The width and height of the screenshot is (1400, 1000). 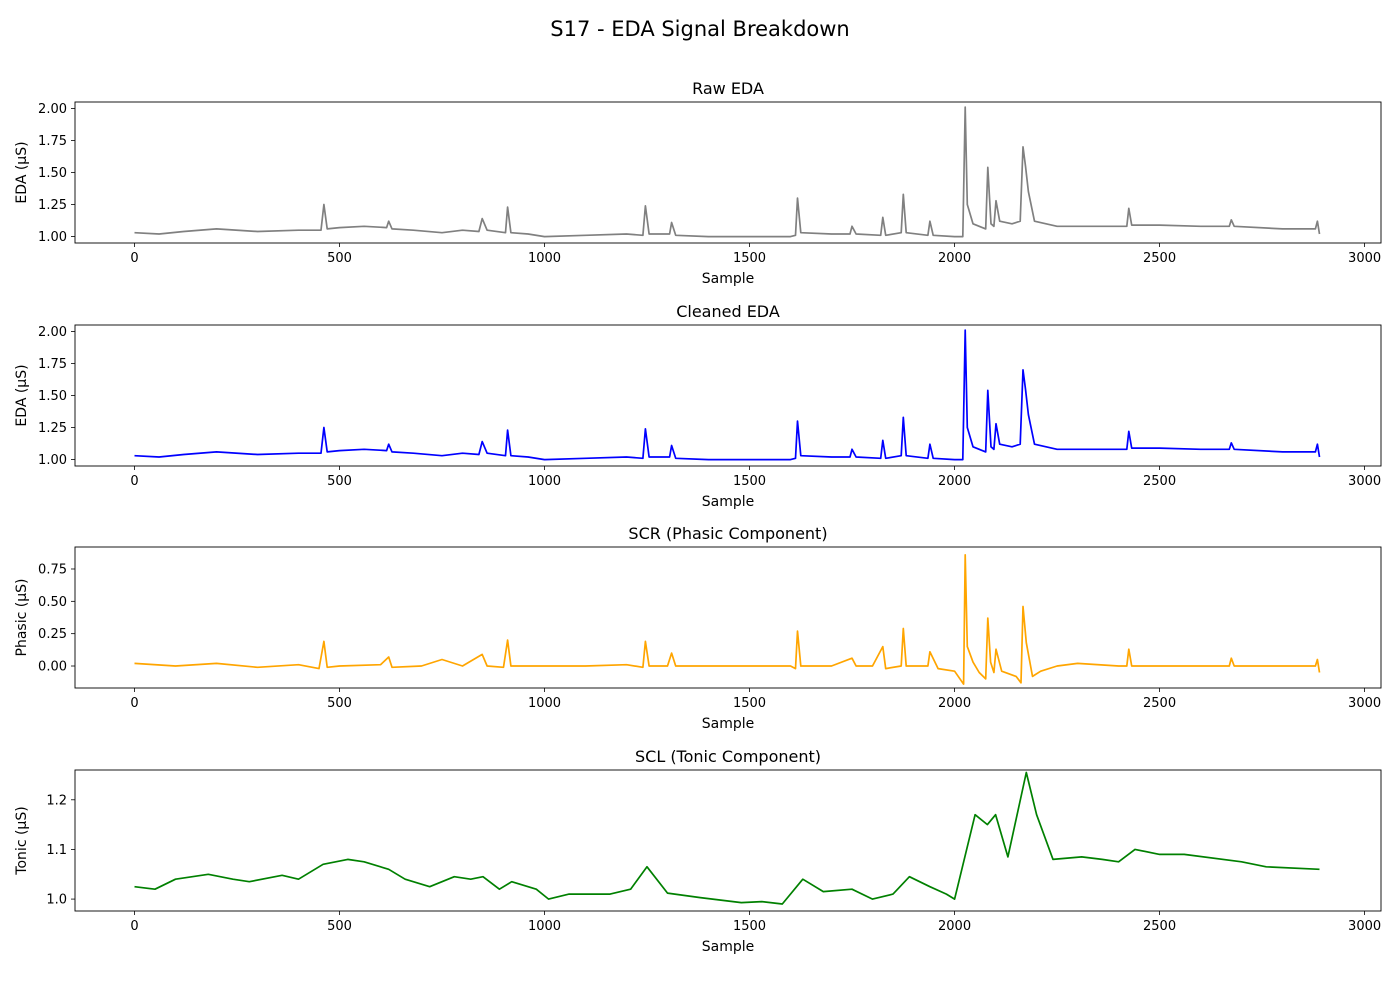 I want to click on subplot-title: Raw EDA, so click(x=728, y=88).